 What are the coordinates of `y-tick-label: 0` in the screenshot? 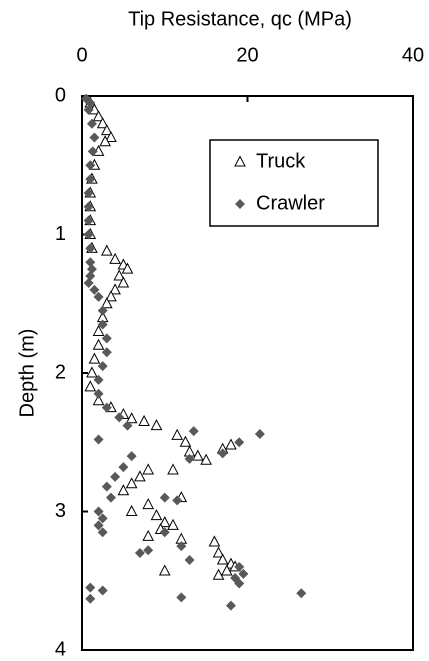 It's located at (60, 95).